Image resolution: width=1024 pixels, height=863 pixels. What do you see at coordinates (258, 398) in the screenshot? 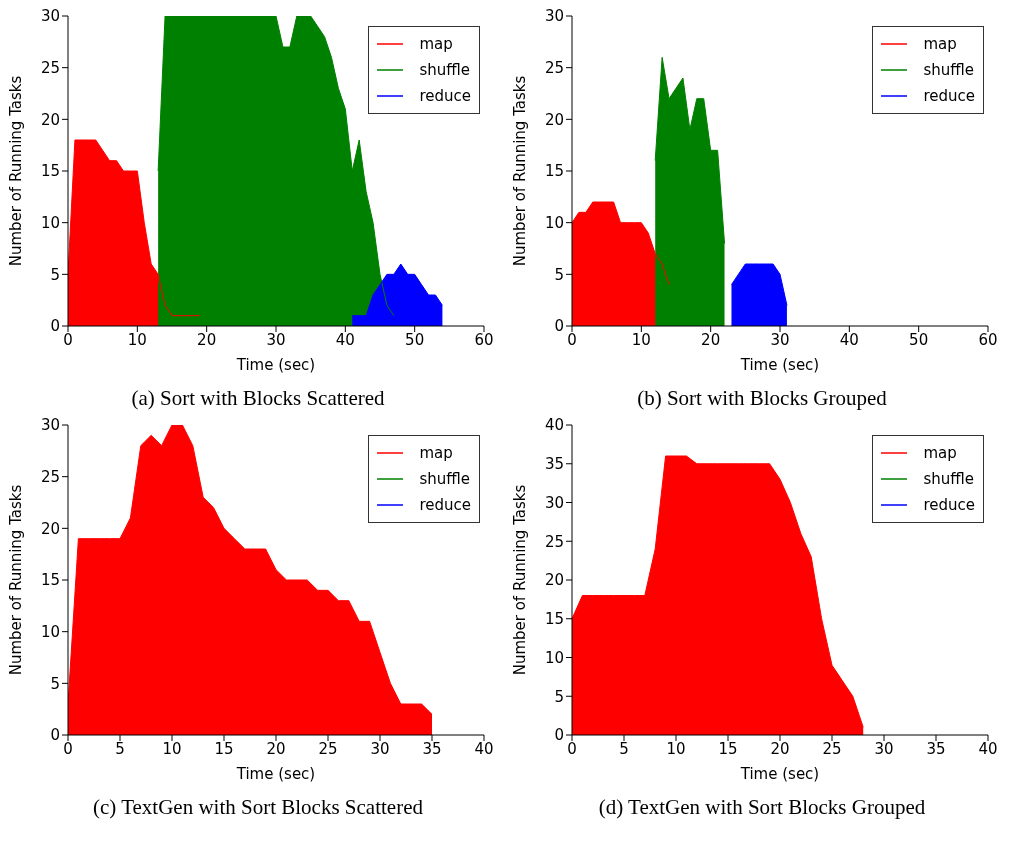
I see `text: (a) Sort with Blocks Scattered` at bounding box center [258, 398].